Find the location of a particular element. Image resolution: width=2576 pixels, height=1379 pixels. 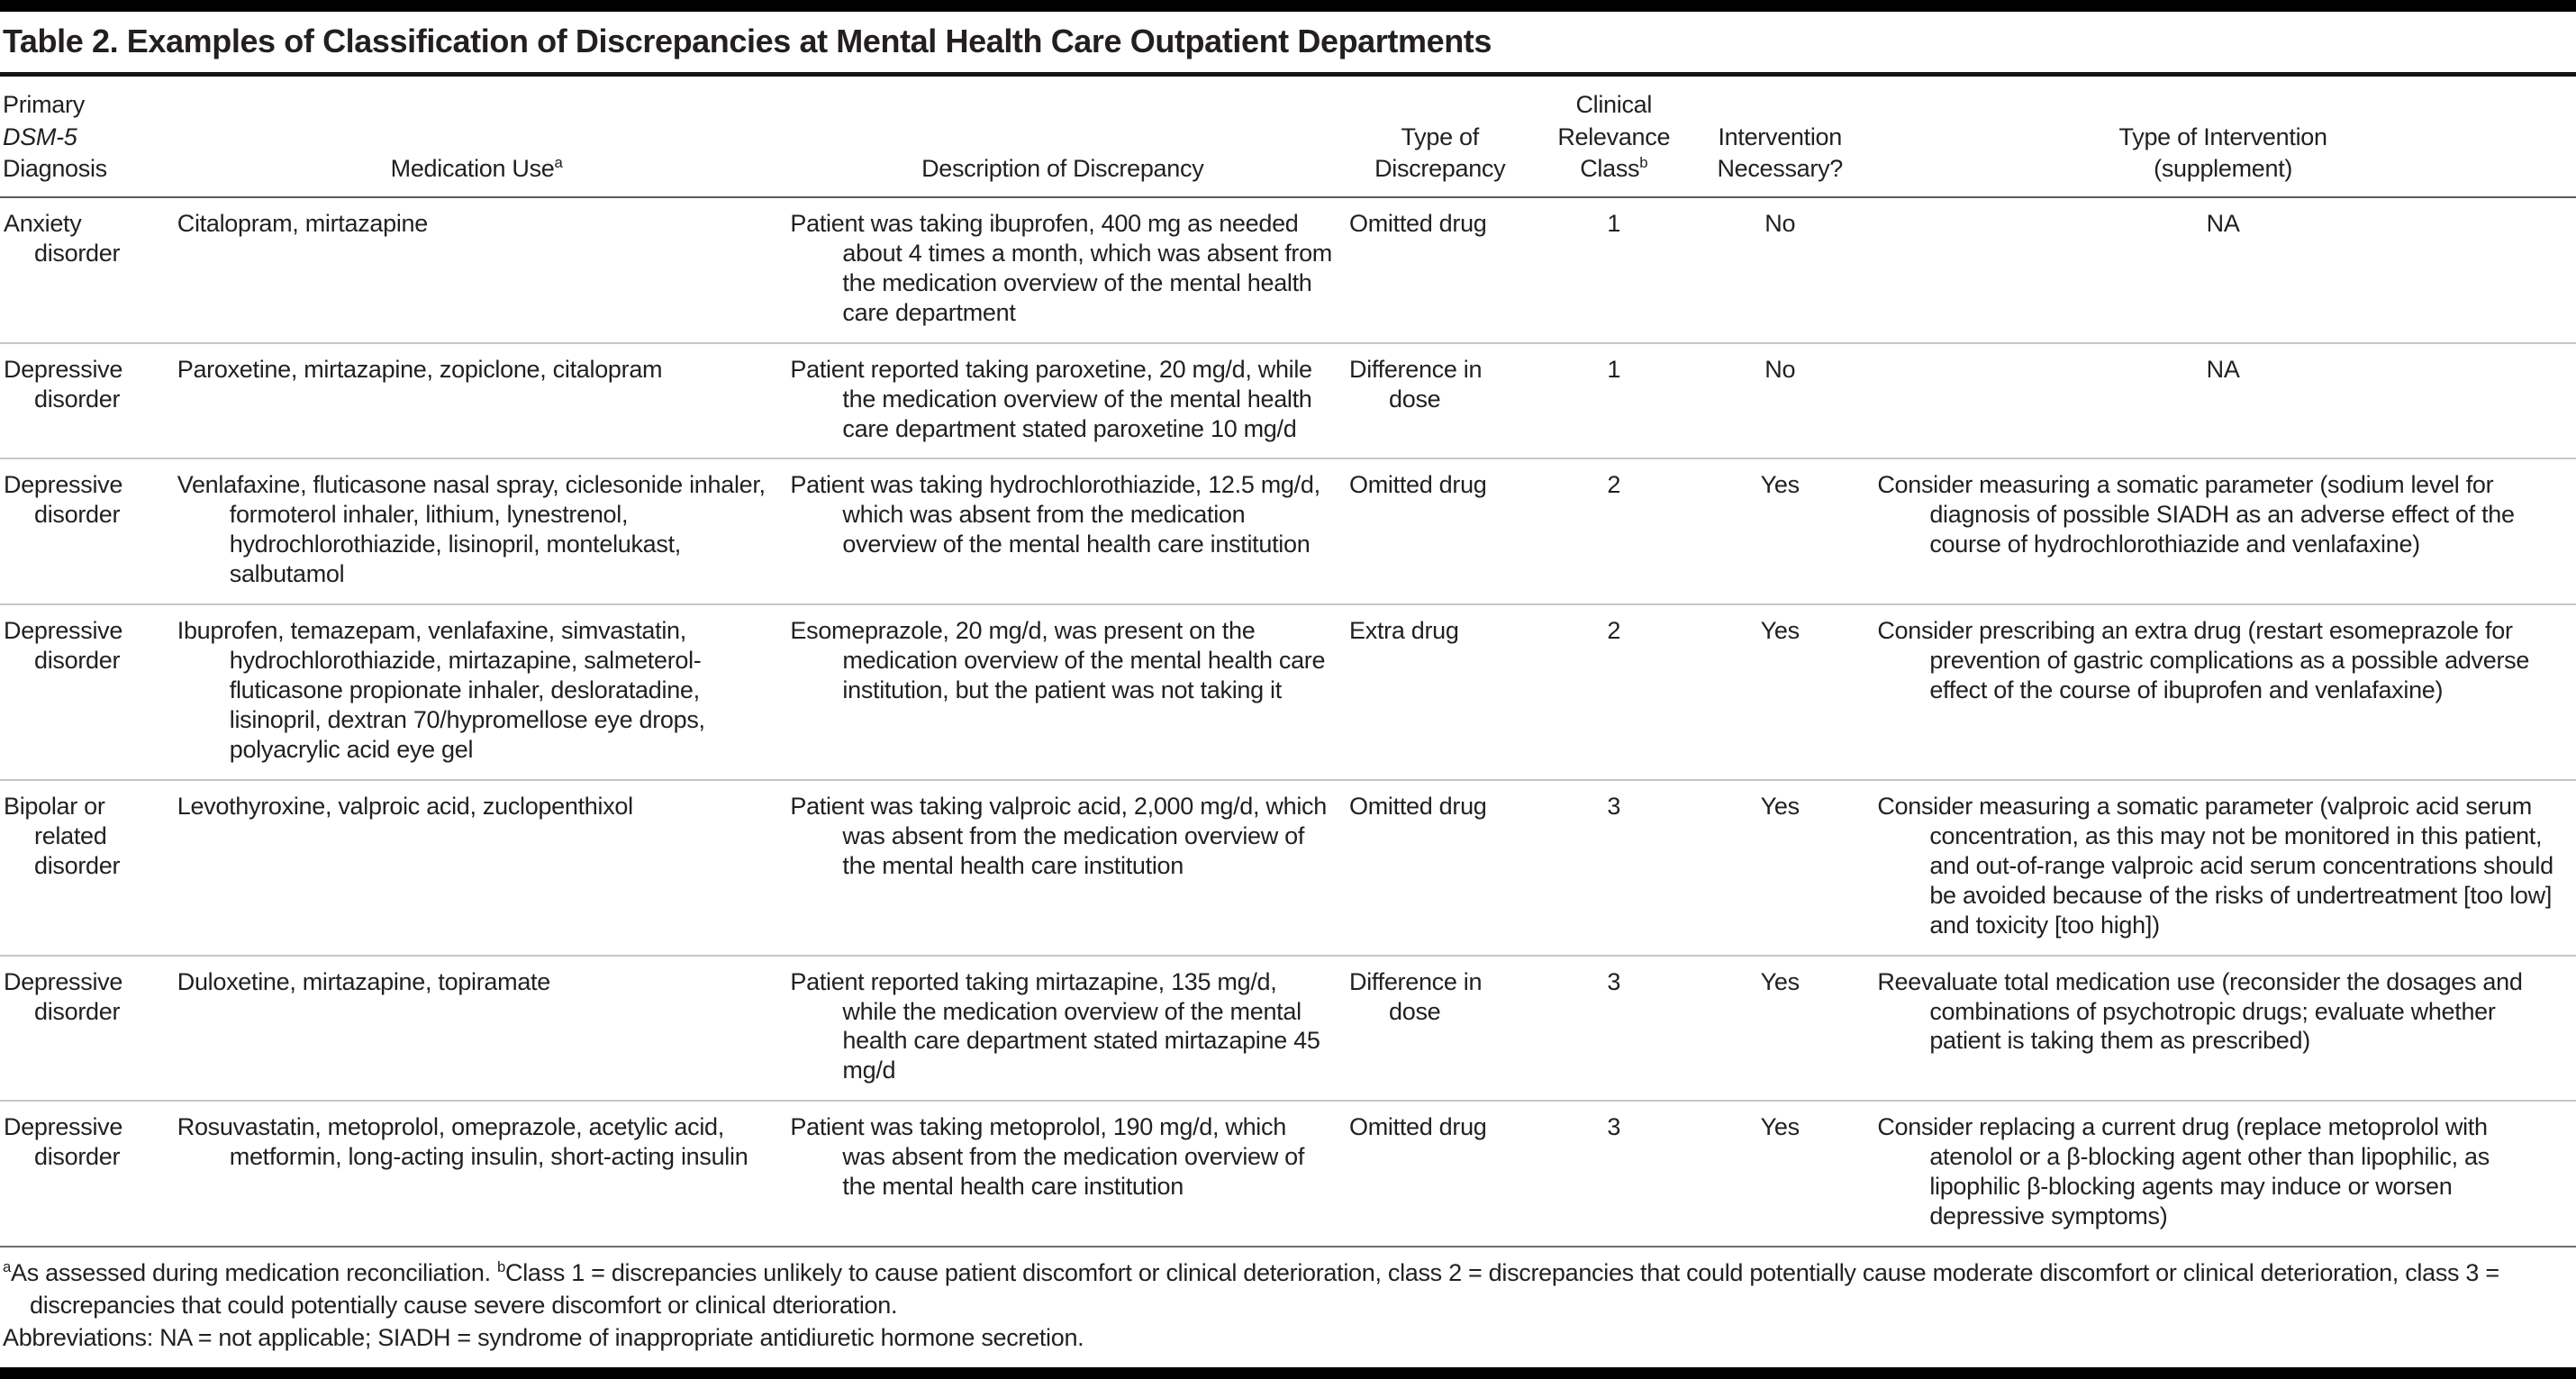

diagnosis-cell: Bipolar or related disorder is located at coordinates (62, 835).